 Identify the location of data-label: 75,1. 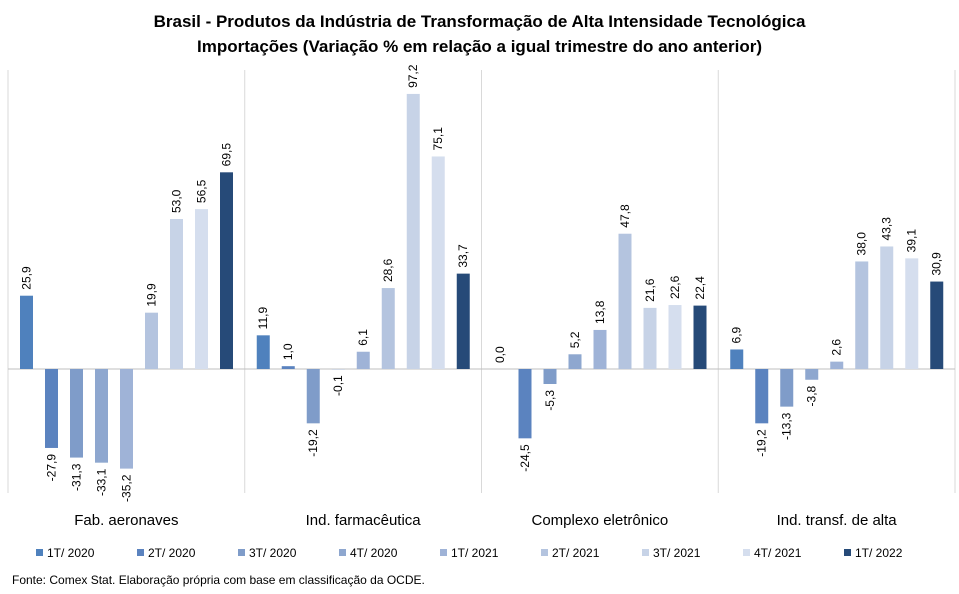
(438, 139).